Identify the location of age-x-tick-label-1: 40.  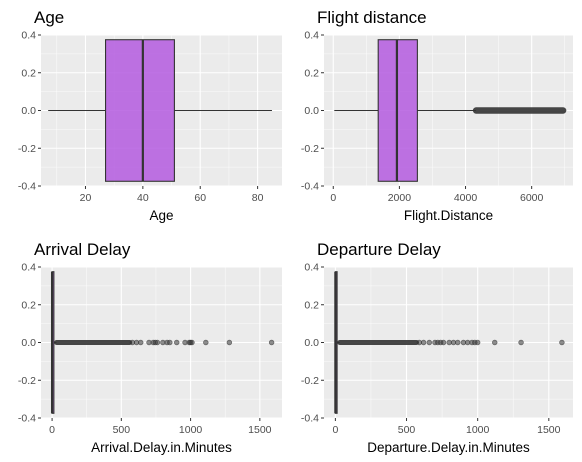
(143, 198).